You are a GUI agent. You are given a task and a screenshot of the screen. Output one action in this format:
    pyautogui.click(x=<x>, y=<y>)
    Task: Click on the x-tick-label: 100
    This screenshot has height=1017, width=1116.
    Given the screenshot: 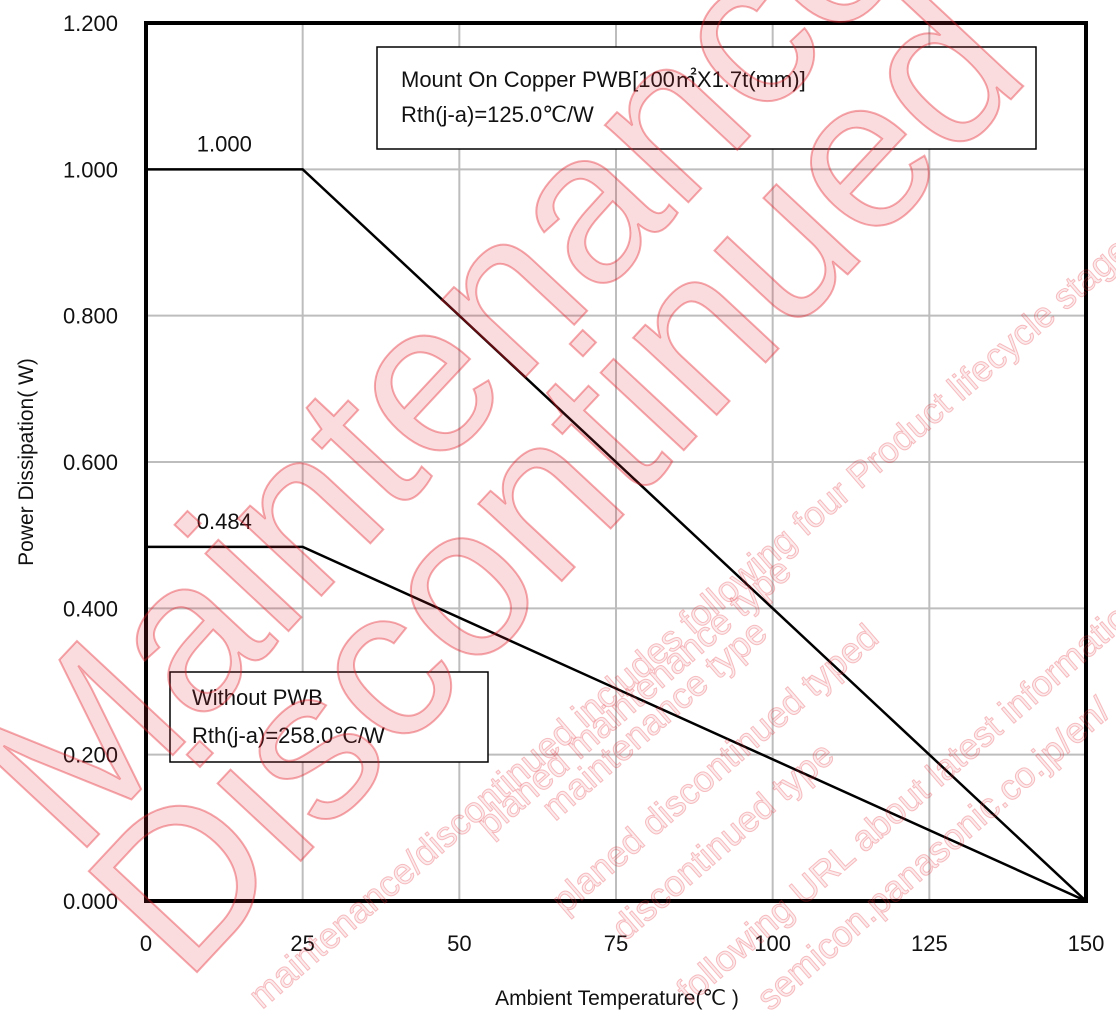 What is the action you would take?
    pyautogui.click(x=772, y=943)
    